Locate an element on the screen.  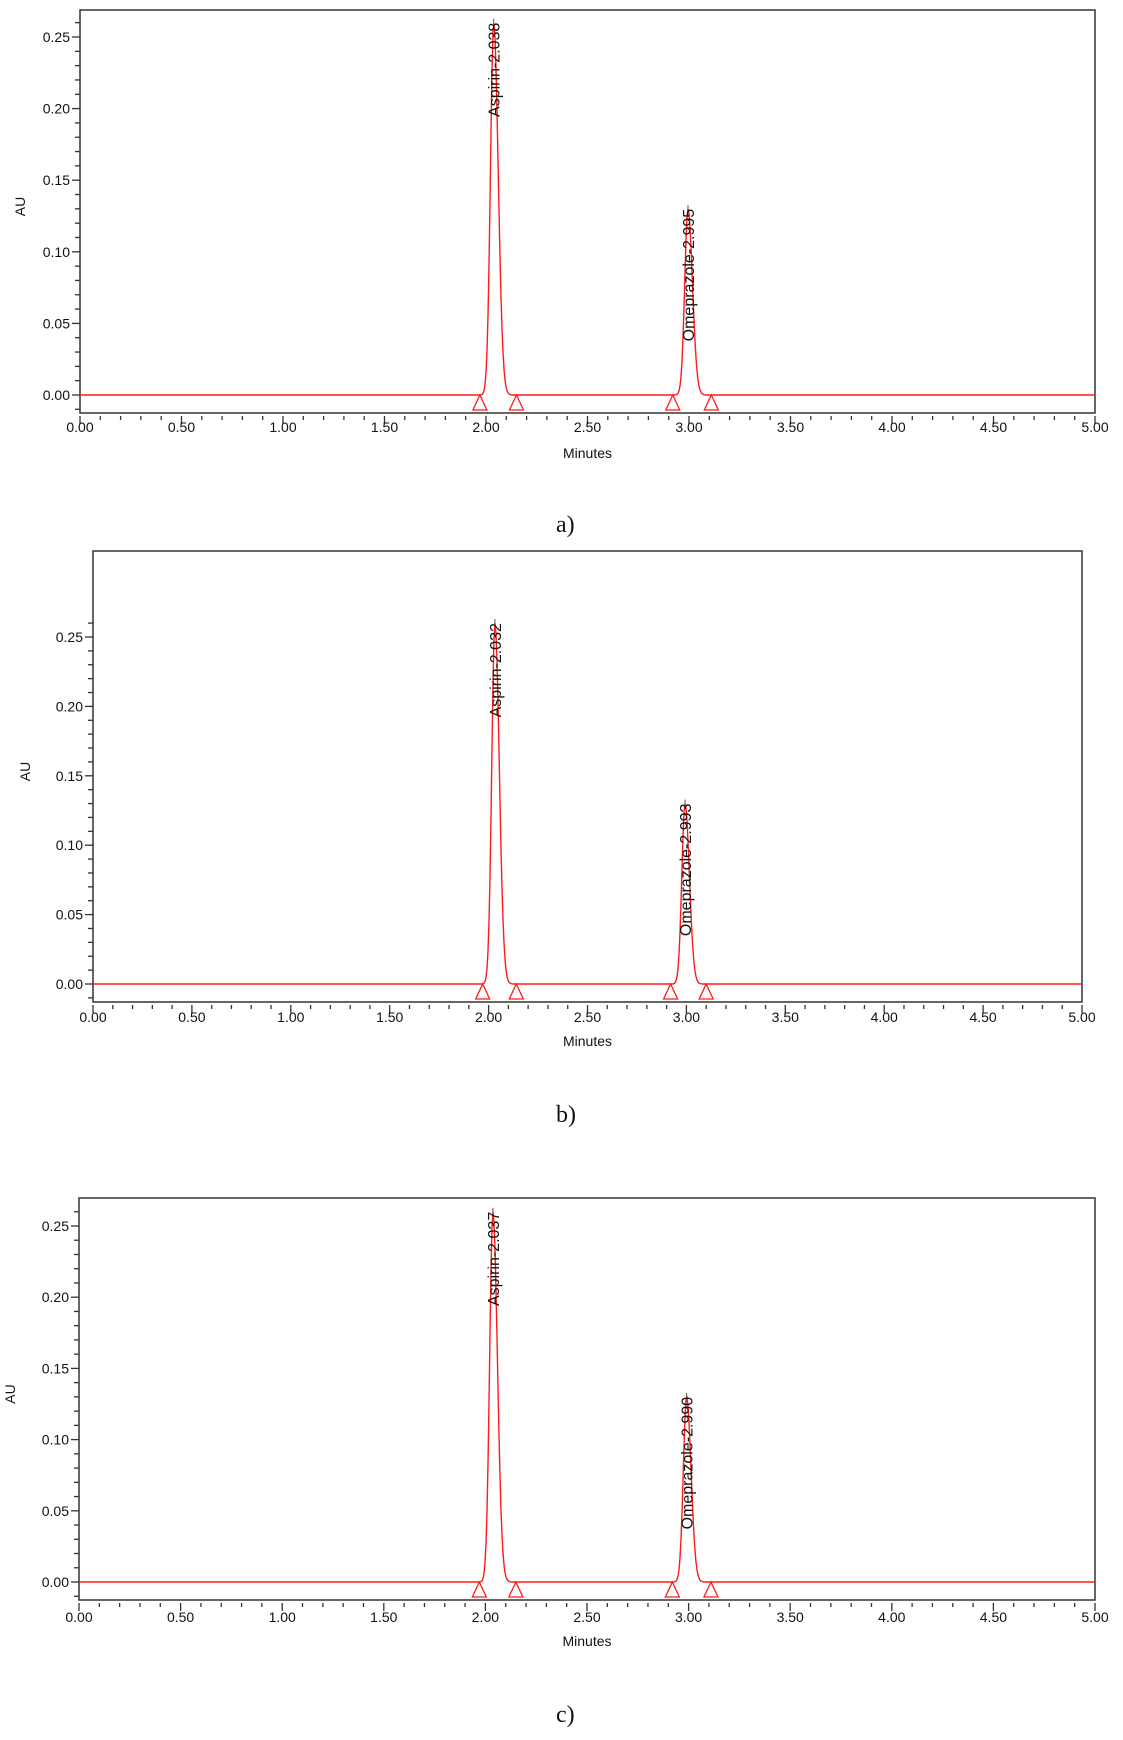
peak-label: Aspirin-2.038 is located at coordinates (495, 70).